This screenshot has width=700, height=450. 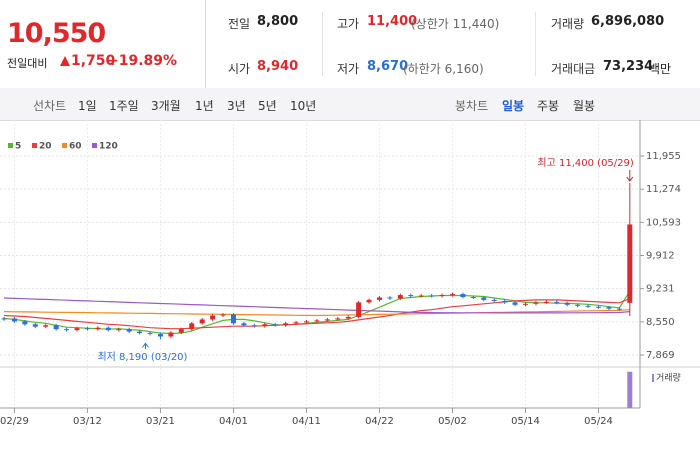 I want to click on candle-tab: 주봉, so click(x=548, y=106).